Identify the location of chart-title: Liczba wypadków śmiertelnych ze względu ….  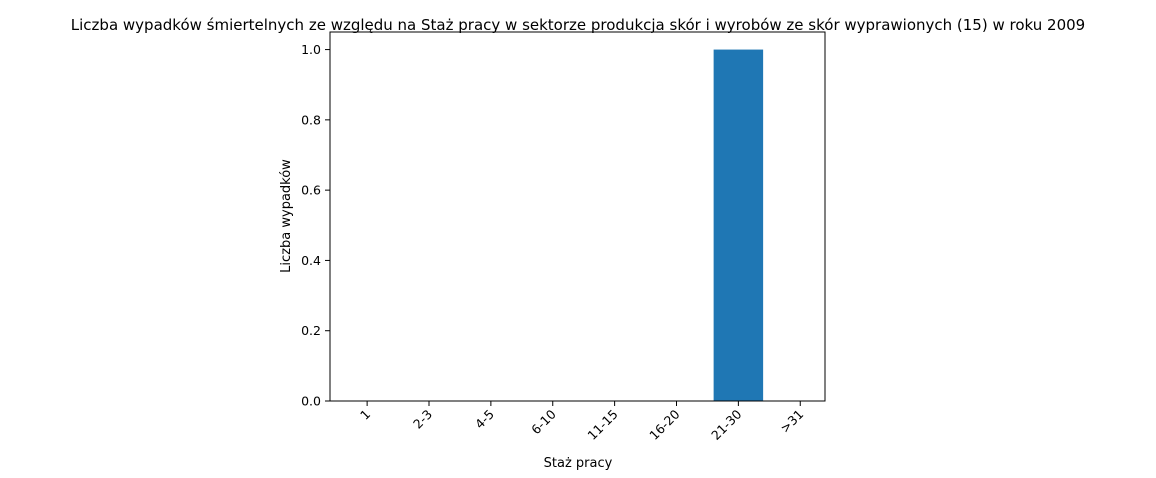
(578, 25).